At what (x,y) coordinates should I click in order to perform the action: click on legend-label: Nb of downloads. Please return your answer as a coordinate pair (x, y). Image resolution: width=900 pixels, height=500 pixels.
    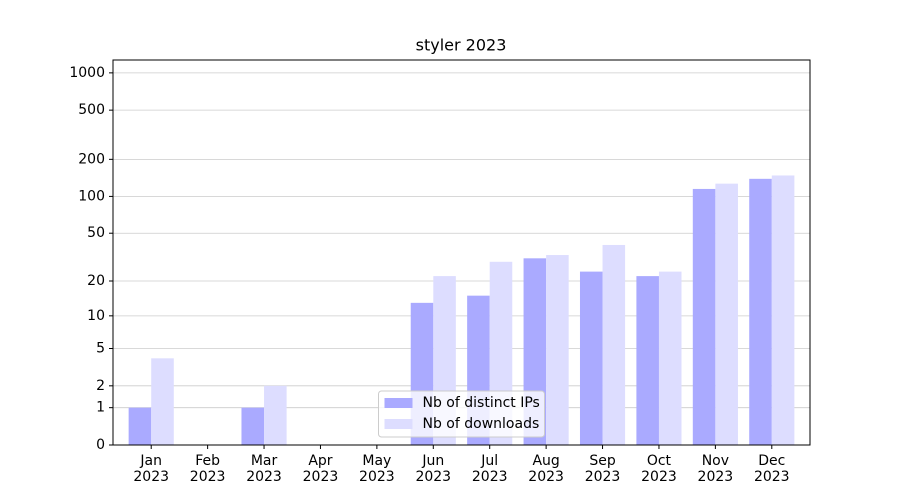
    Looking at the image, I should click on (481, 424).